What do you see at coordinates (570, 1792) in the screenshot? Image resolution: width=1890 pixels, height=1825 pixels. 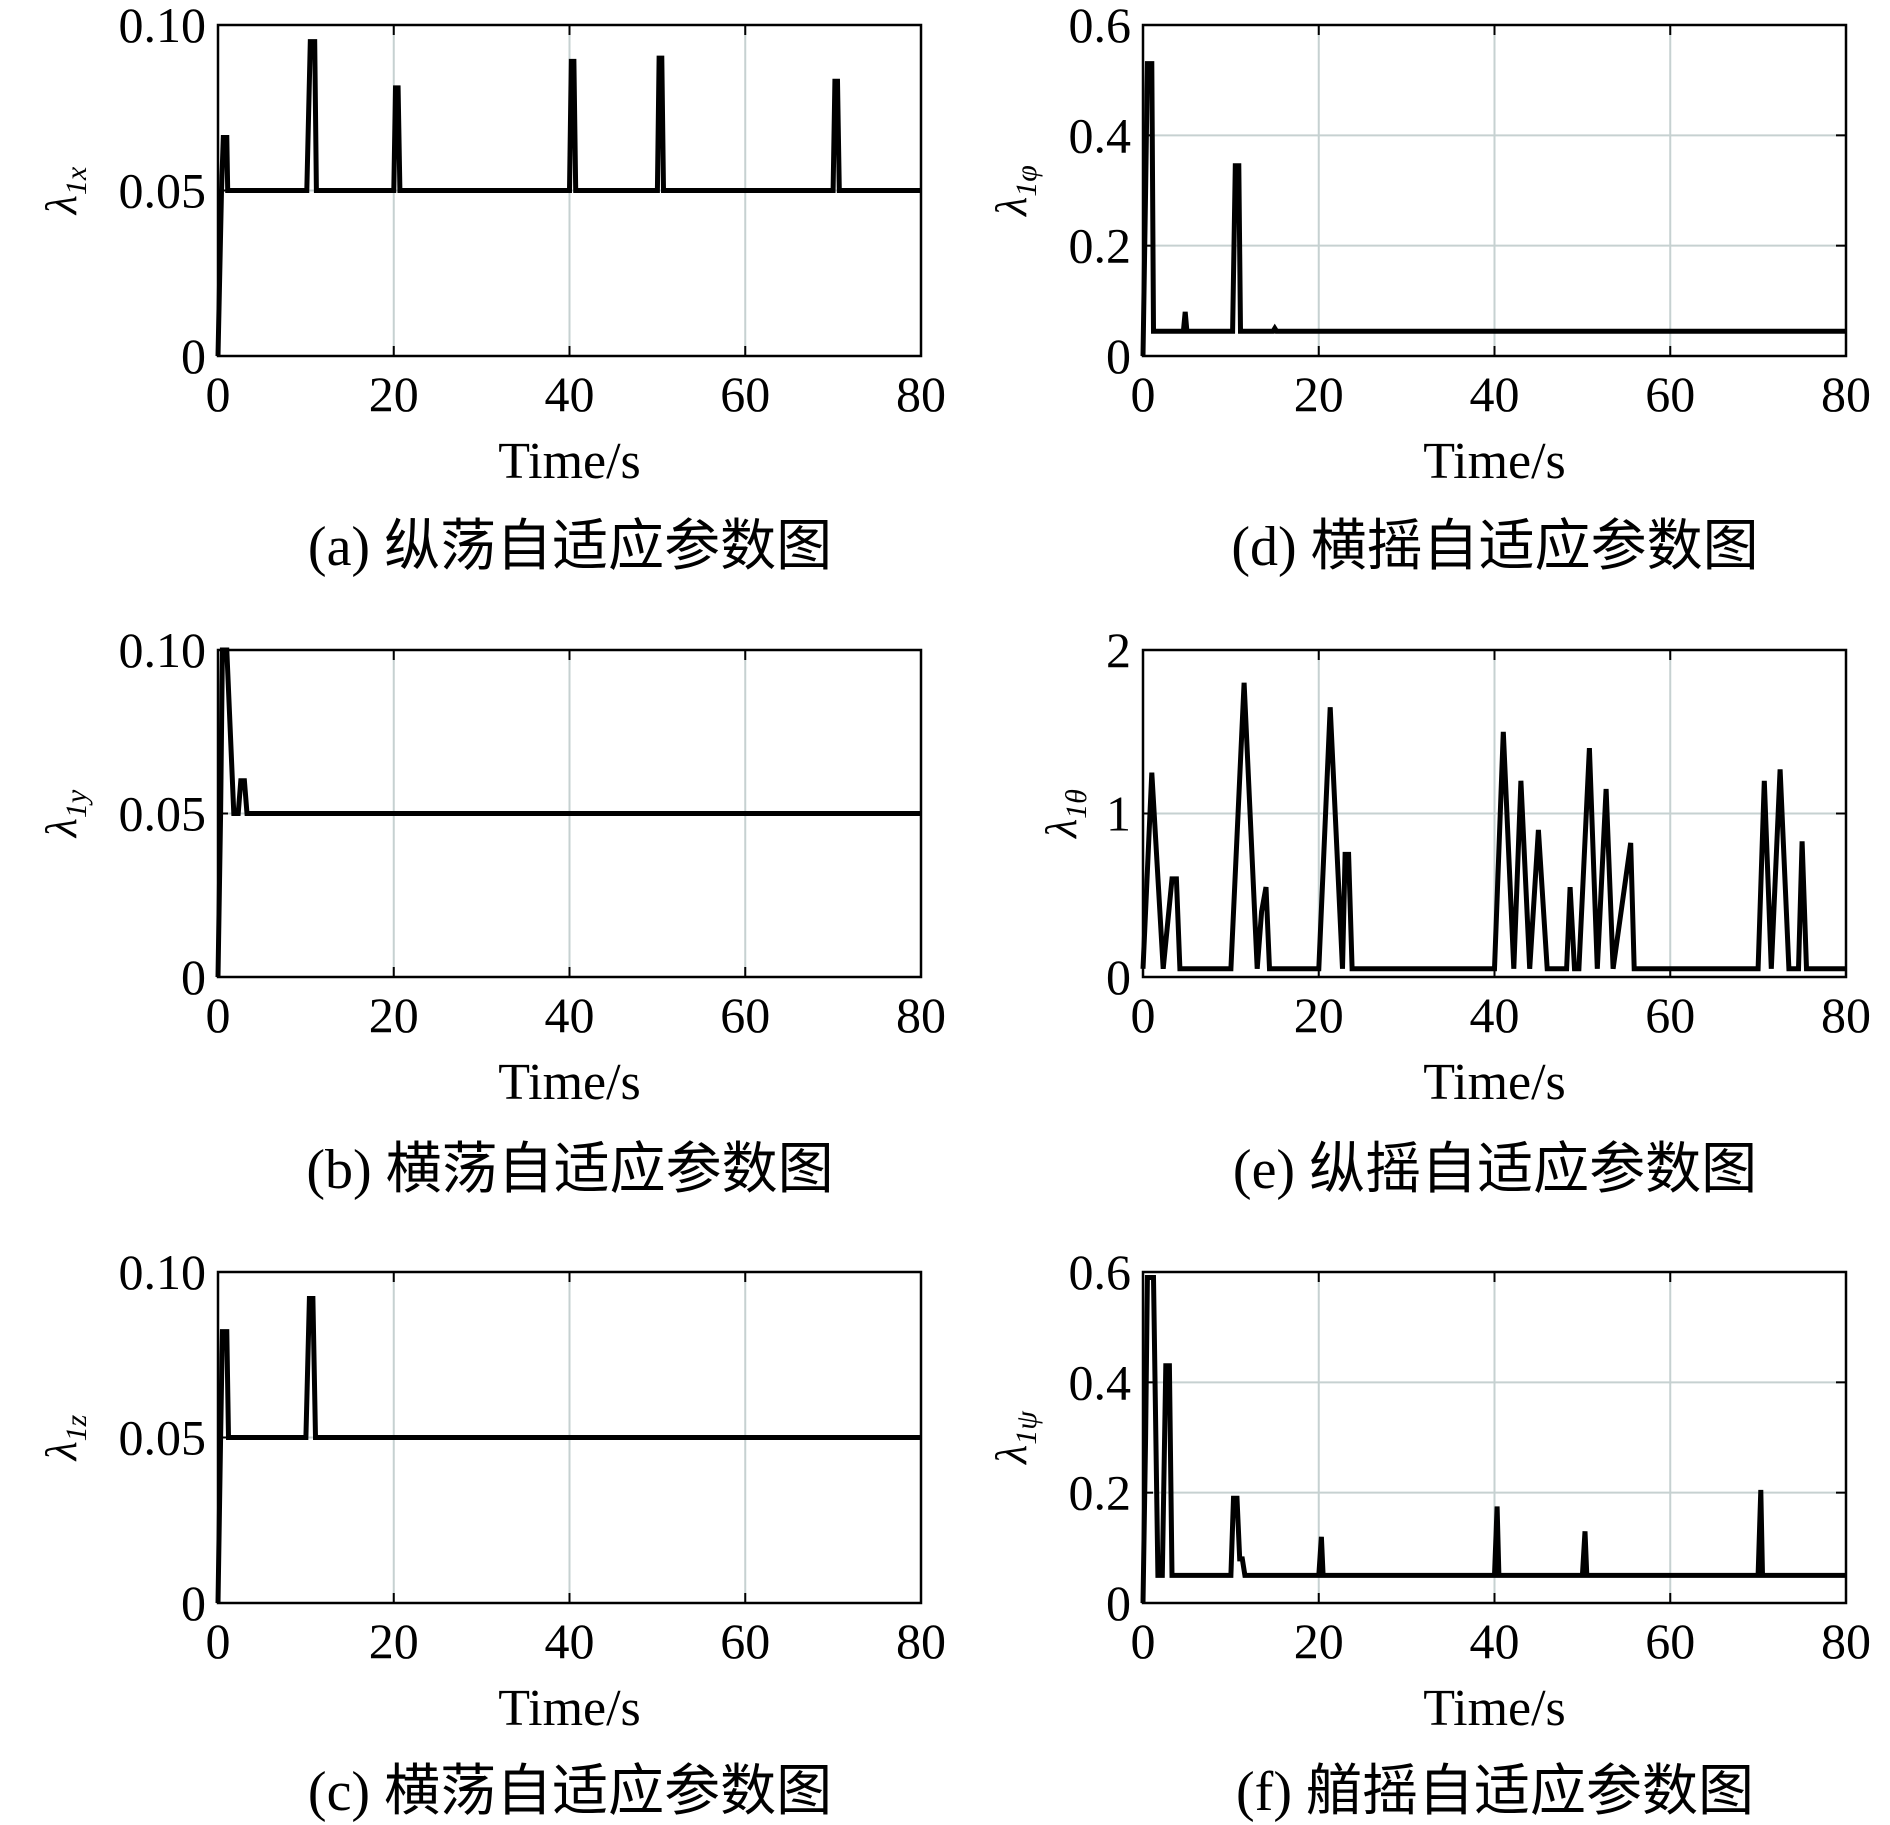 I see `caption-heave: (c) 横荡自适应参数图` at bounding box center [570, 1792].